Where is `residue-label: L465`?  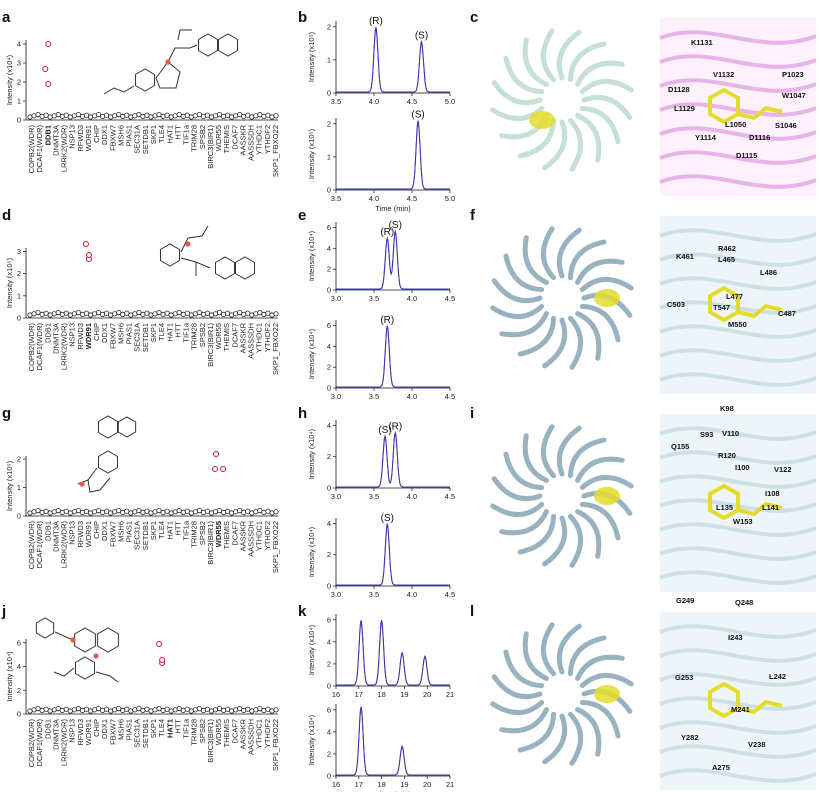 residue-label: L465 is located at coordinates (726, 259).